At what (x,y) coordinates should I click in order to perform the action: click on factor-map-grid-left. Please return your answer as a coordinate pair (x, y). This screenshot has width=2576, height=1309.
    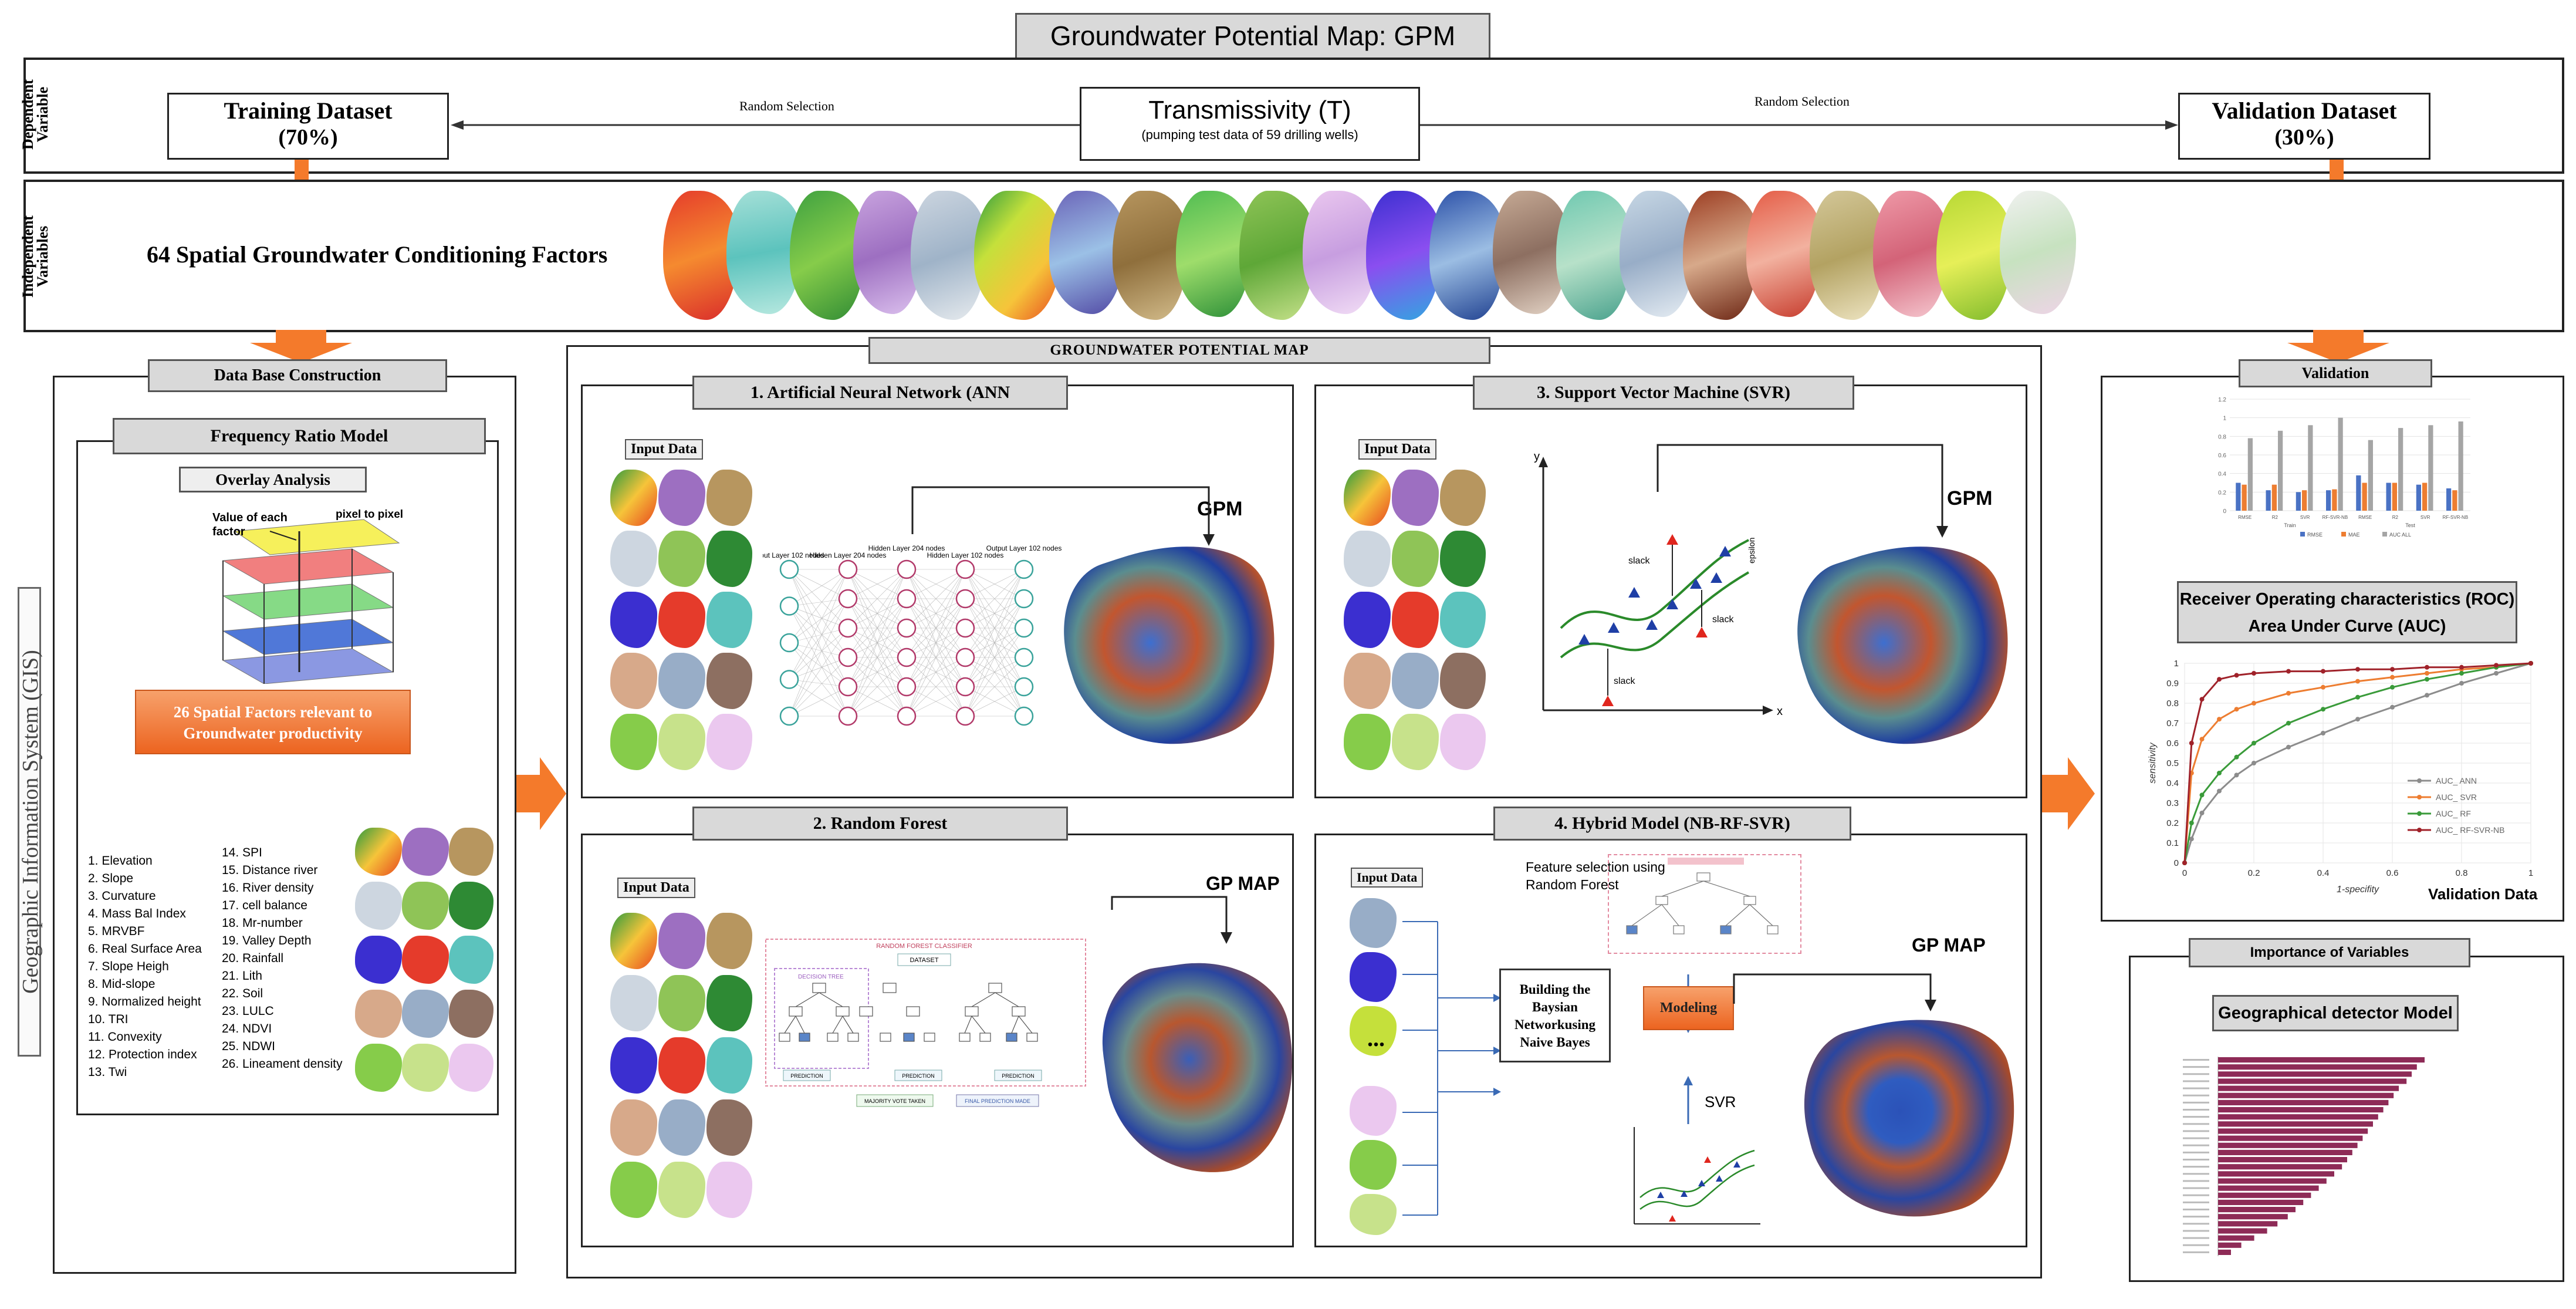
    Looking at the image, I should click on (425, 966).